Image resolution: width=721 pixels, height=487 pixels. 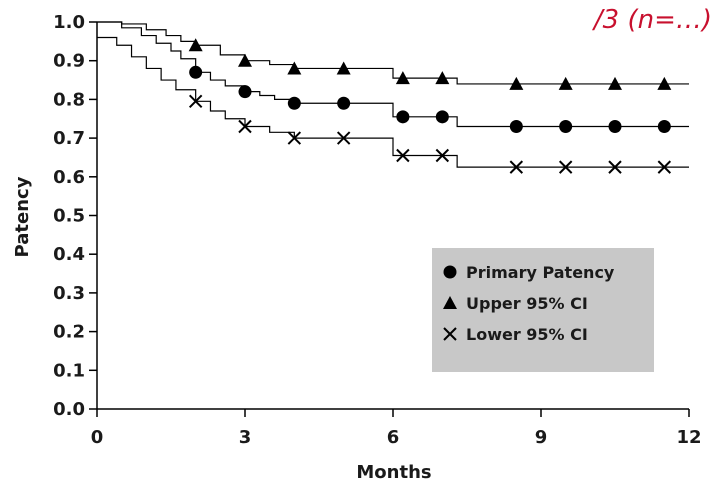 What do you see at coordinates (527, 334) in the screenshot?
I see `legend-label-lower-95-ci: Lower 95% CI` at bounding box center [527, 334].